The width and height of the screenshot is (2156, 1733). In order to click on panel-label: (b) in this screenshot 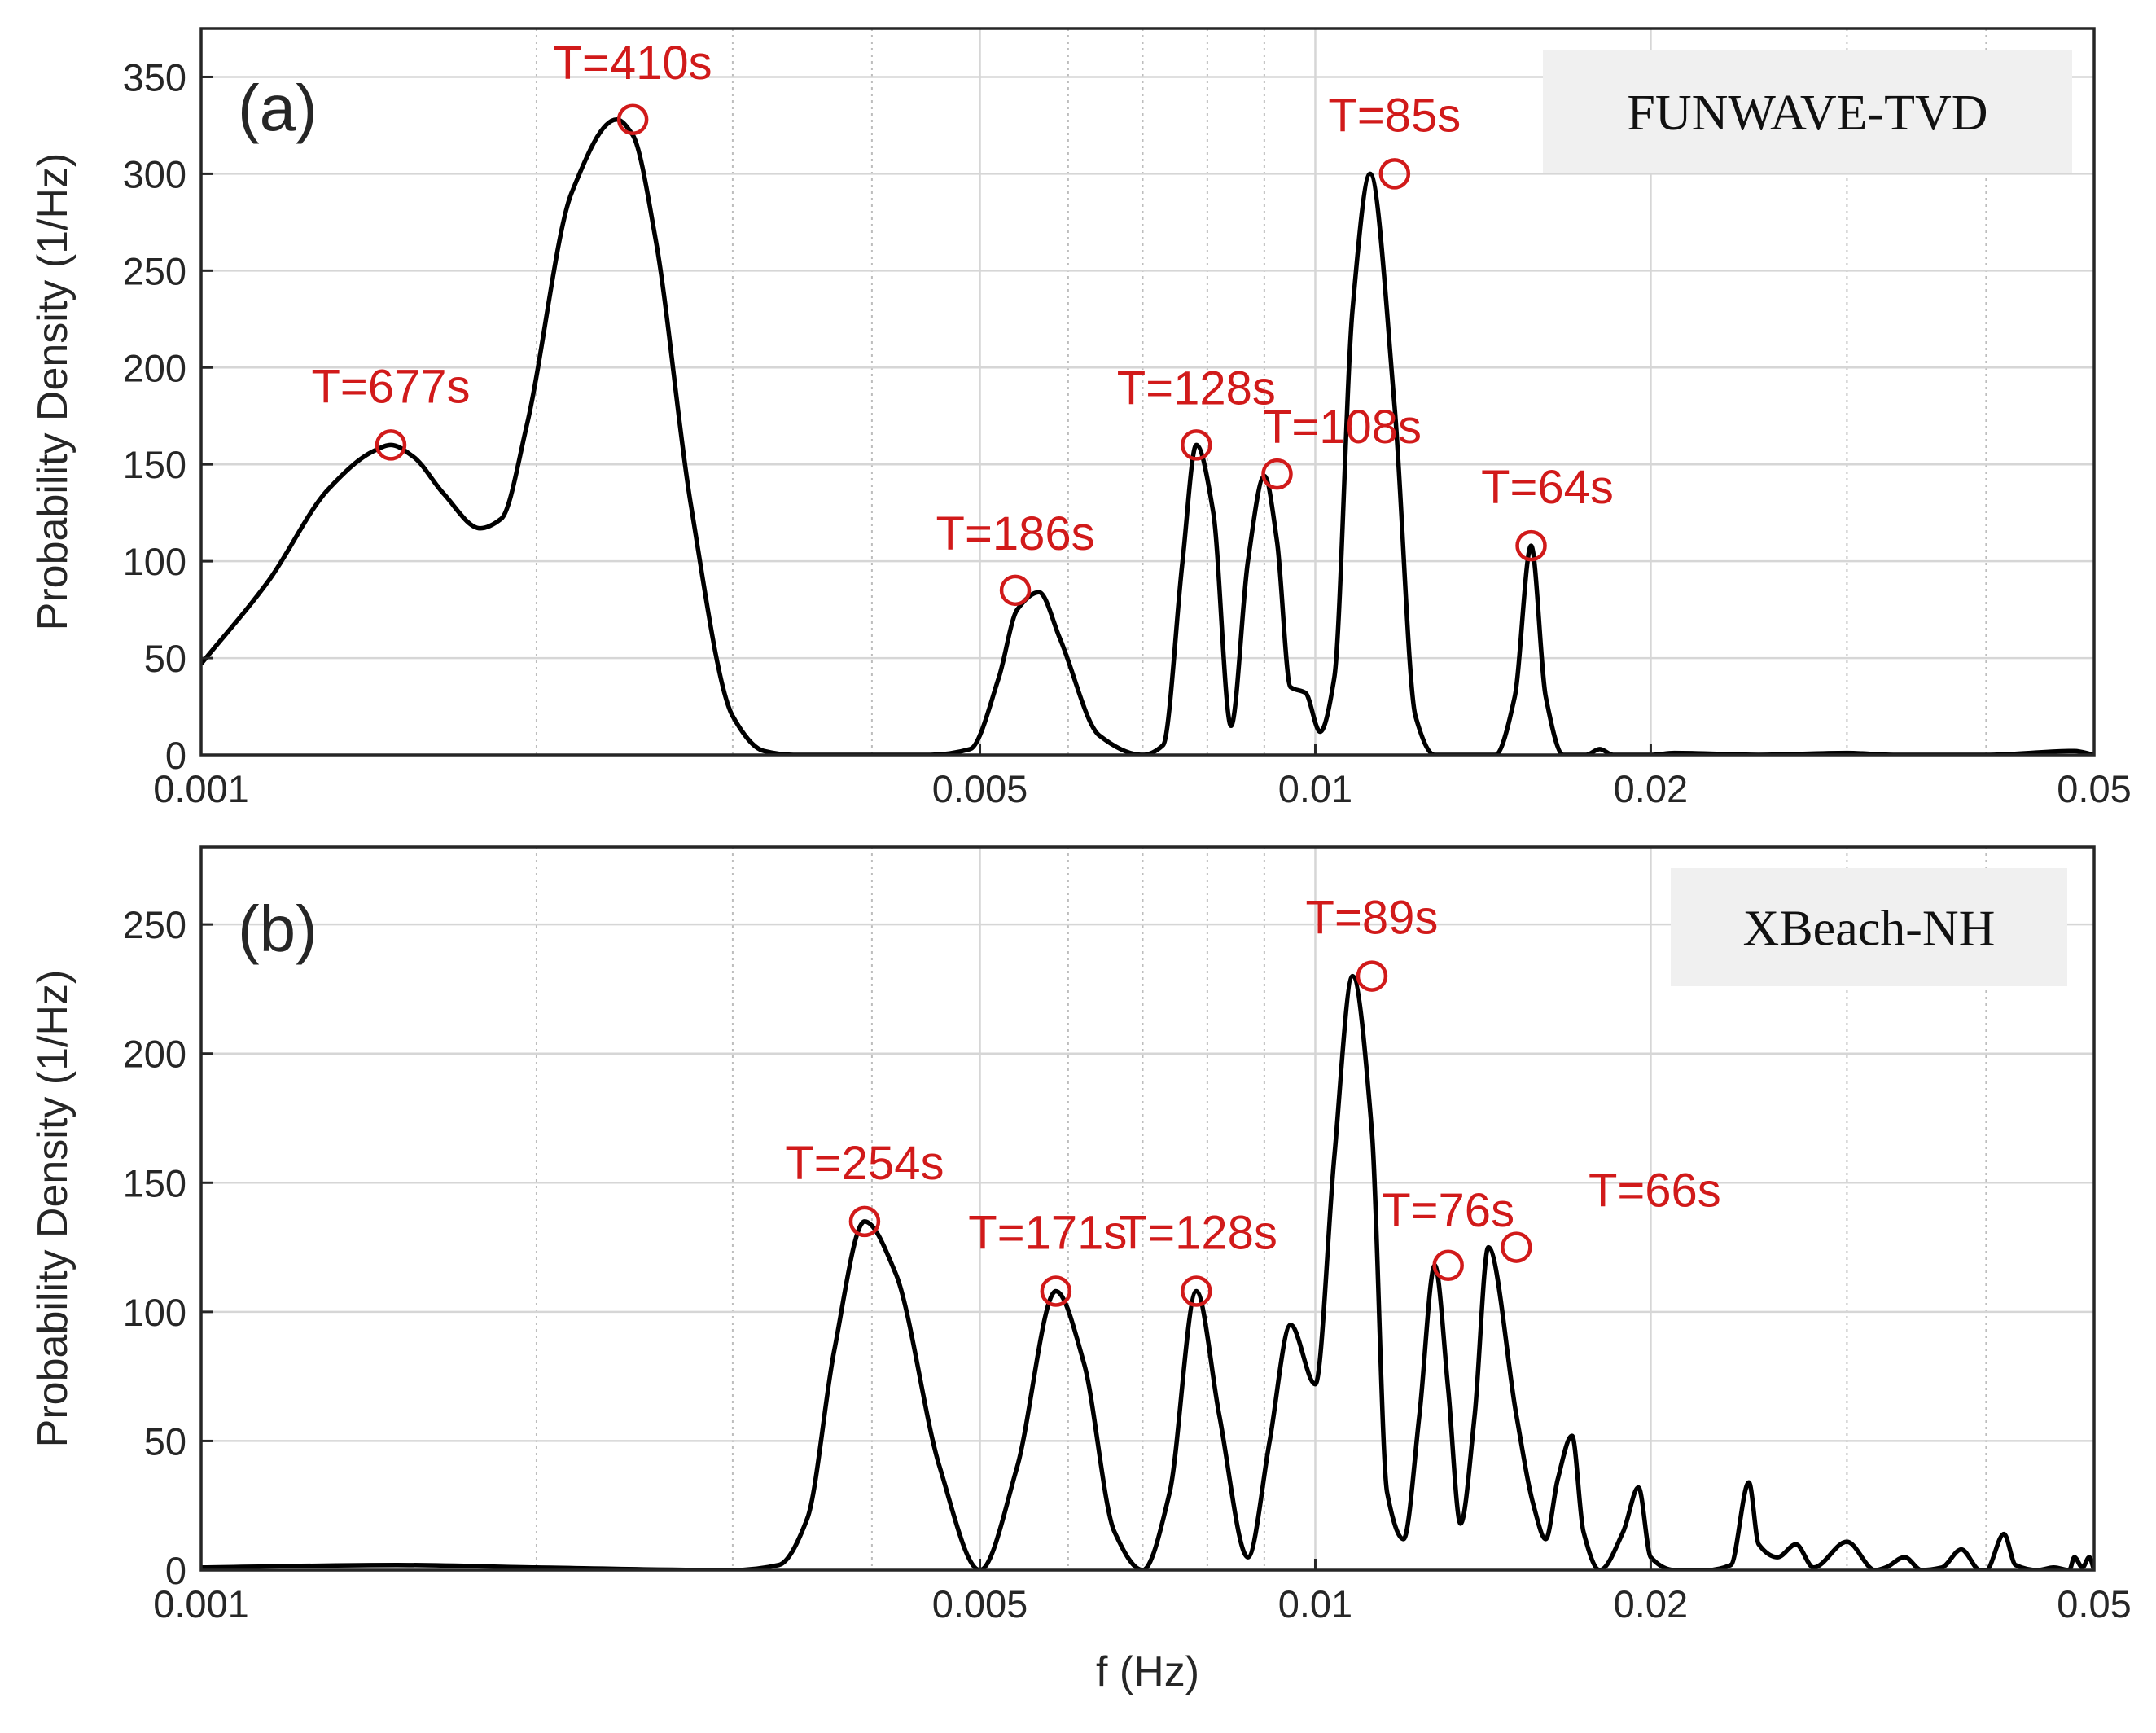, I will do `click(278, 929)`.